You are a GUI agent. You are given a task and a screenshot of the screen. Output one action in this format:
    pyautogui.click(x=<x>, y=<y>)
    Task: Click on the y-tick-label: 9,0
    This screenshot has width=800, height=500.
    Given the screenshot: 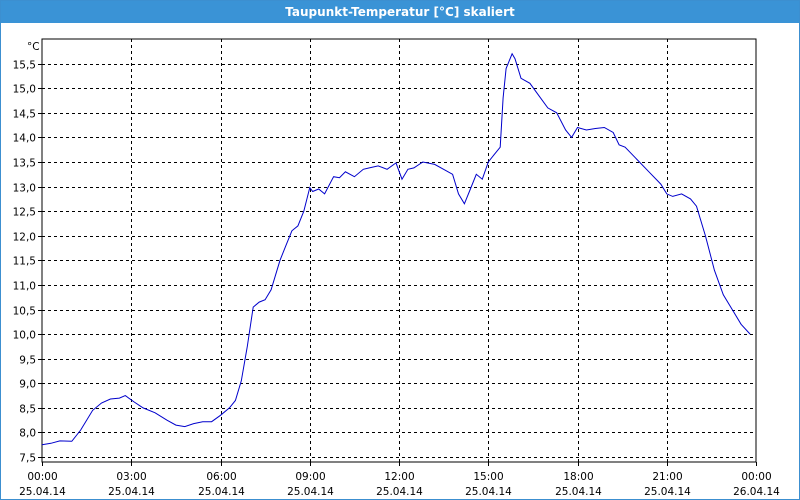 What is the action you would take?
    pyautogui.click(x=27, y=385)
    